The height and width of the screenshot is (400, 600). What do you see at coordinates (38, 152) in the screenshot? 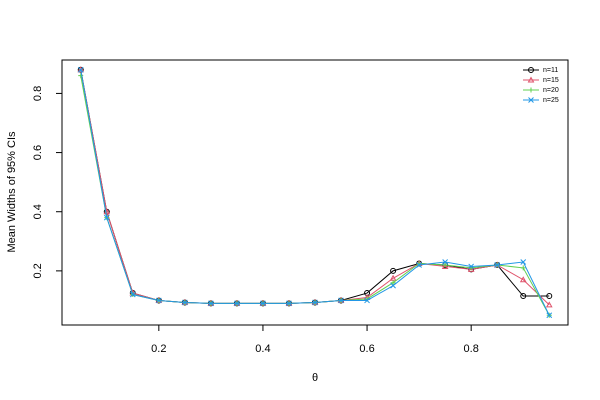
I see `y-tick-label: 0.6` at bounding box center [38, 152].